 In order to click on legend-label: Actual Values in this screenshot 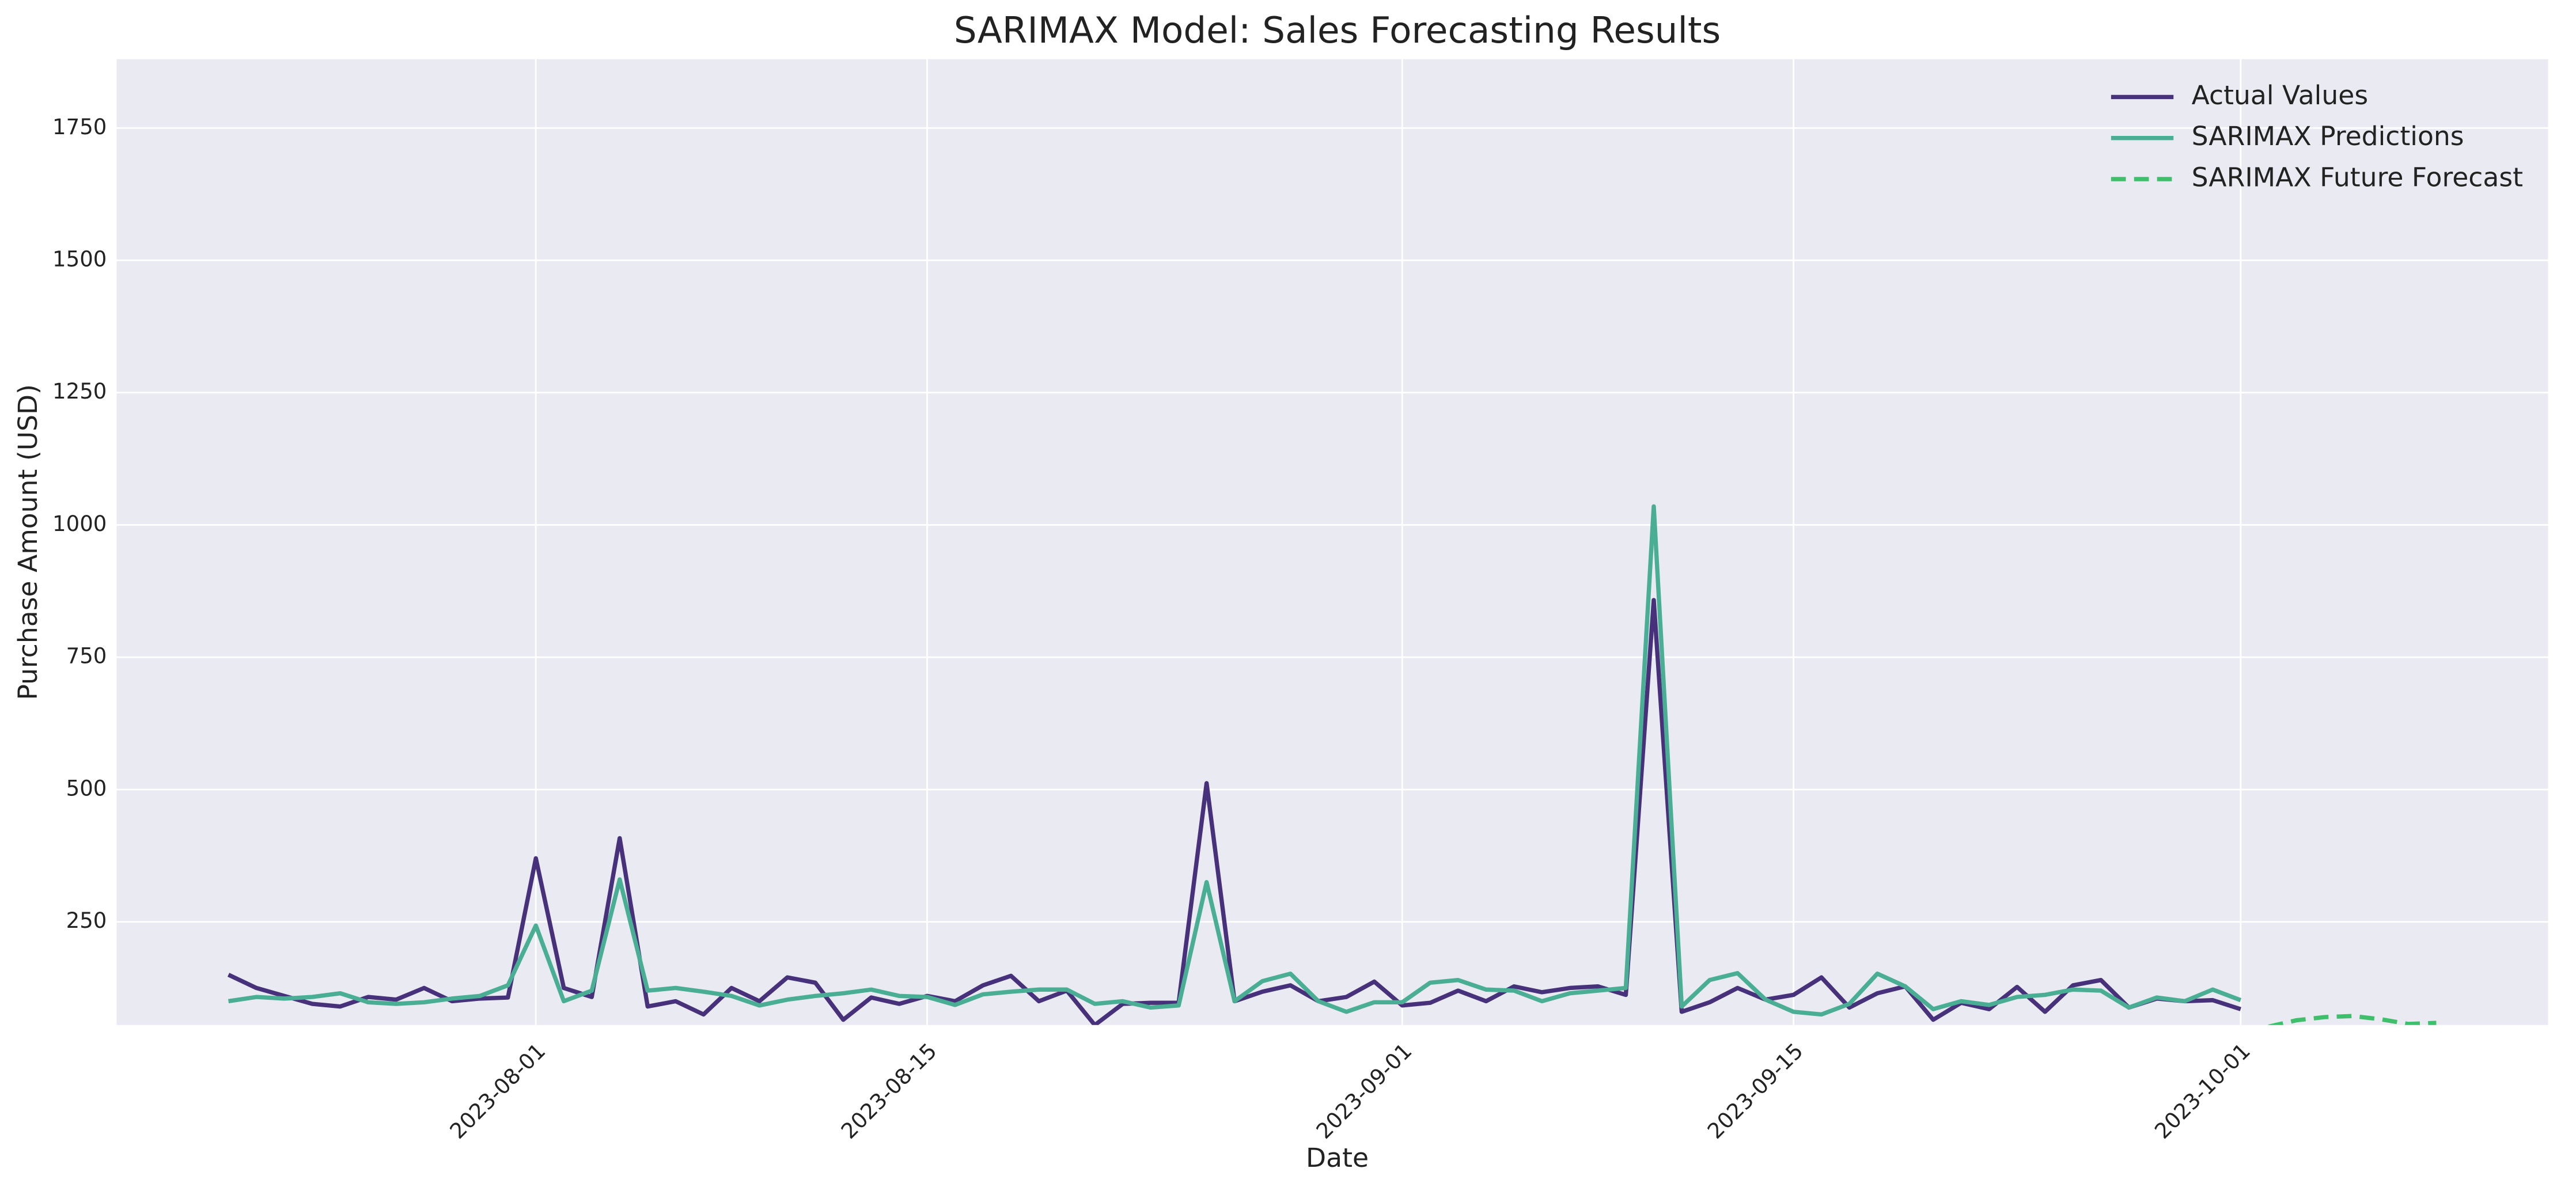, I will do `click(2280, 95)`.